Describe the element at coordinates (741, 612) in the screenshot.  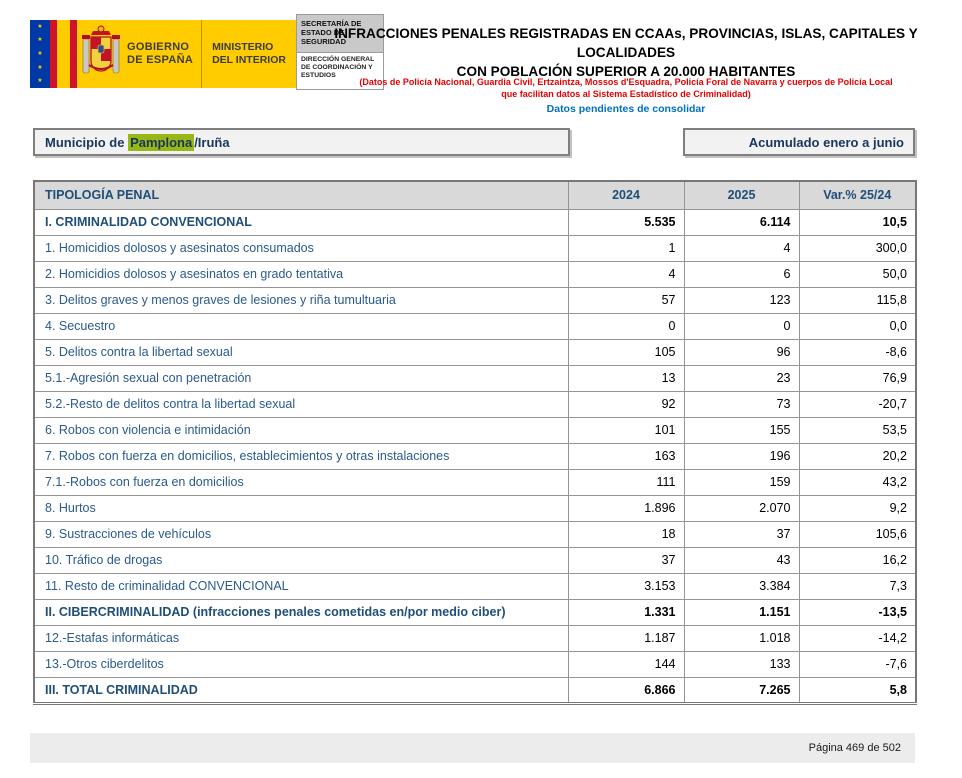
I see `value-2025: 1.151` at that location.